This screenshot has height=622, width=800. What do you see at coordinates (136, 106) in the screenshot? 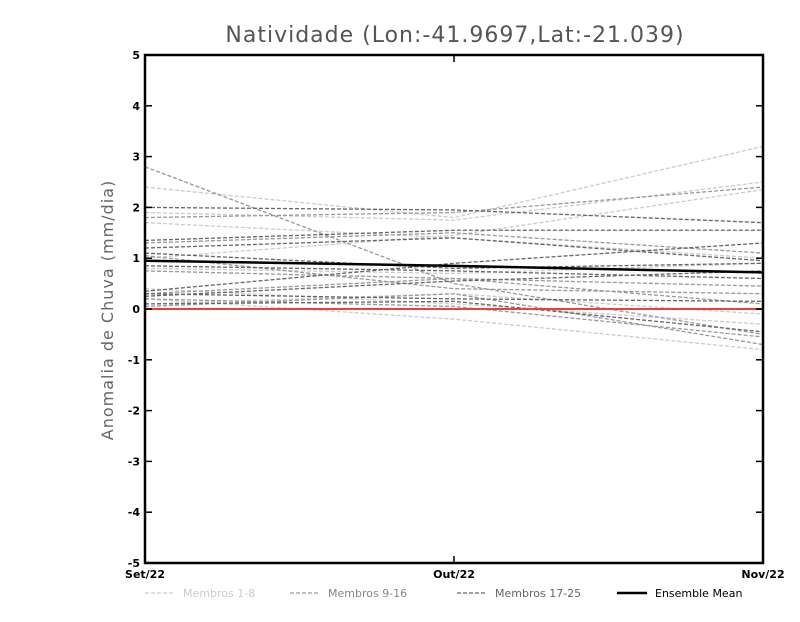
I see `y-tick-label: 4` at bounding box center [136, 106].